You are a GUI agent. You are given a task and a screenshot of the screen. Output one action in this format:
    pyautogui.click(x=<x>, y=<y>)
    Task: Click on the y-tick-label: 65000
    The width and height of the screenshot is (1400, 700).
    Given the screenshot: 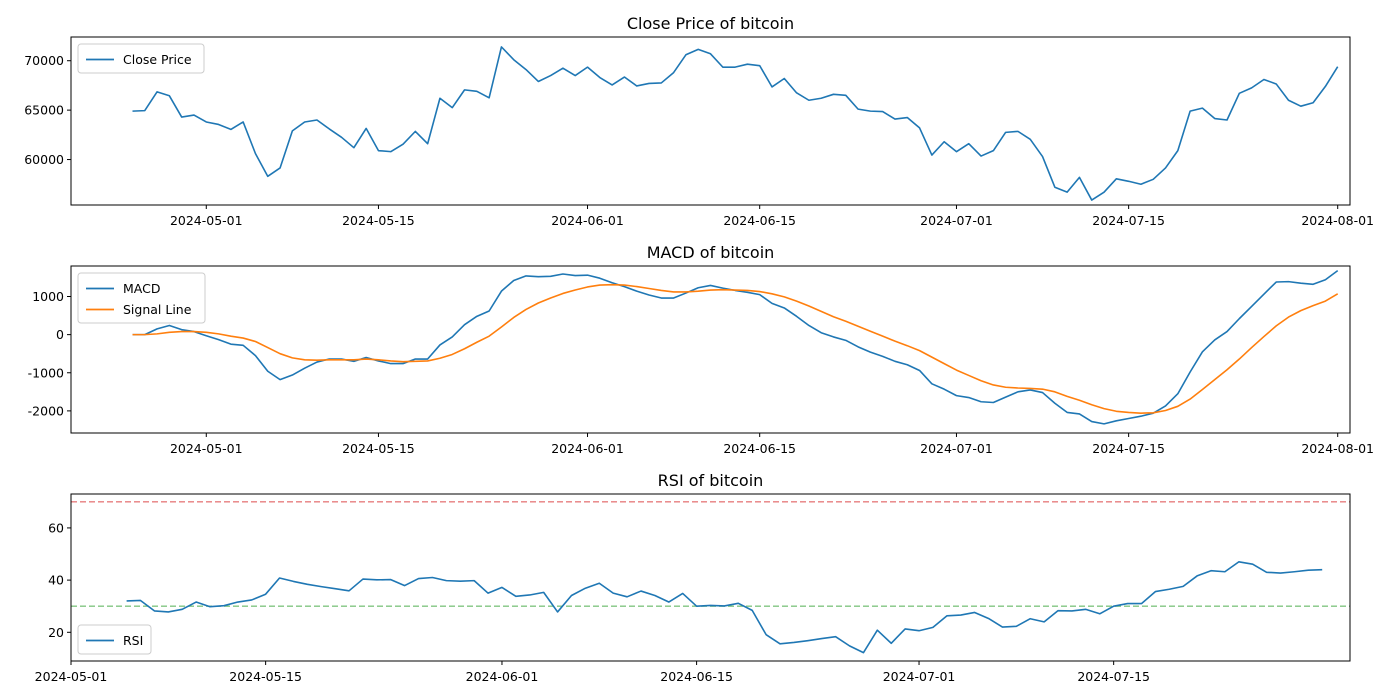 What is the action you would take?
    pyautogui.click(x=44, y=110)
    